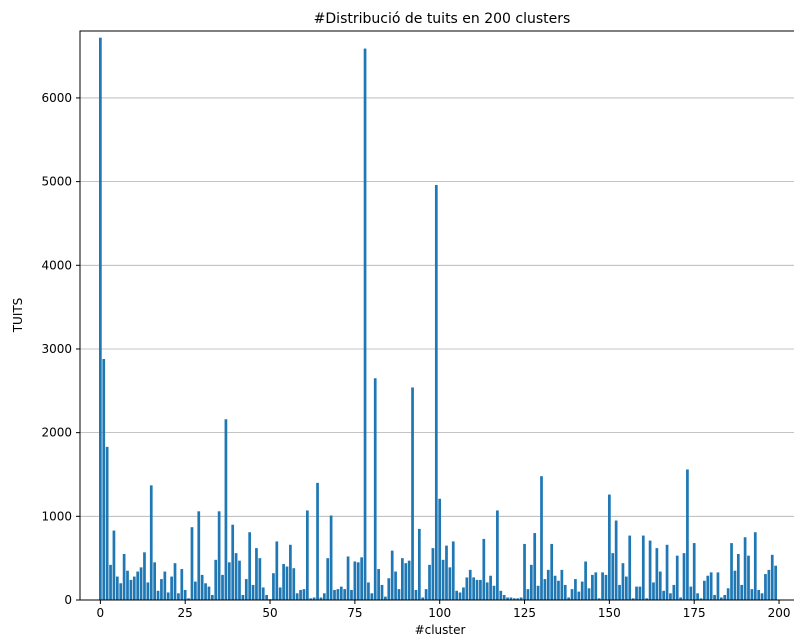 Image resolution: width=794 pixels, height=639 pixels. What do you see at coordinates (60, 349) in the screenshot?
I see `y-axis-ticks: 0 1000 2000 3000 4000 5000 6000` at bounding box center [60, 349].